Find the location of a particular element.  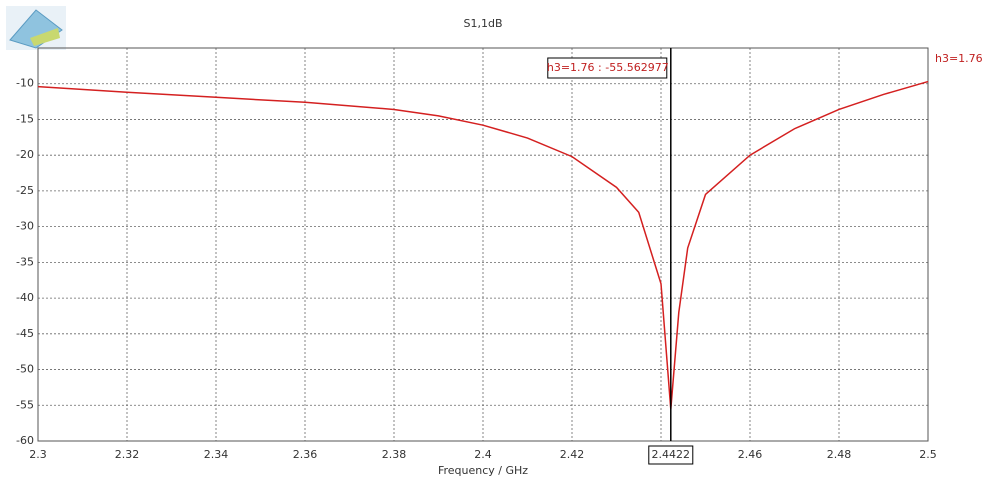

x-tick-label: 2.3 is located at coordinates (38, 454).